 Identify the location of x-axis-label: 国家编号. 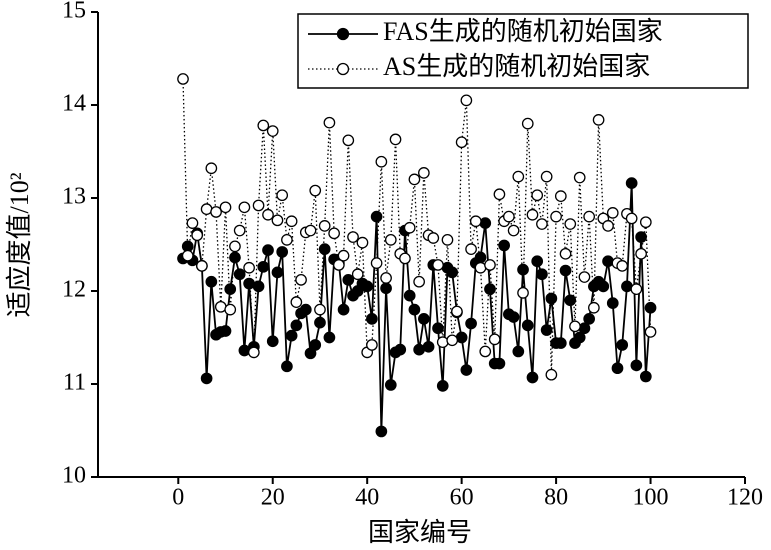
(420, 532).